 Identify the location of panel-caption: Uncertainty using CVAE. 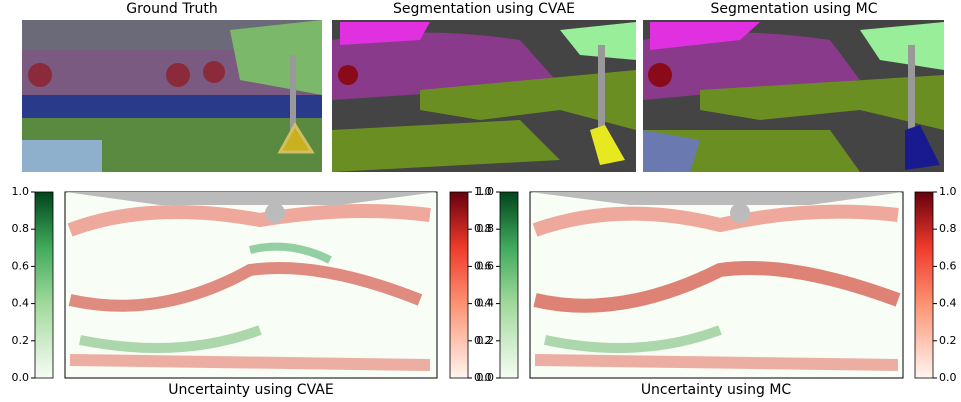
(250, 390).